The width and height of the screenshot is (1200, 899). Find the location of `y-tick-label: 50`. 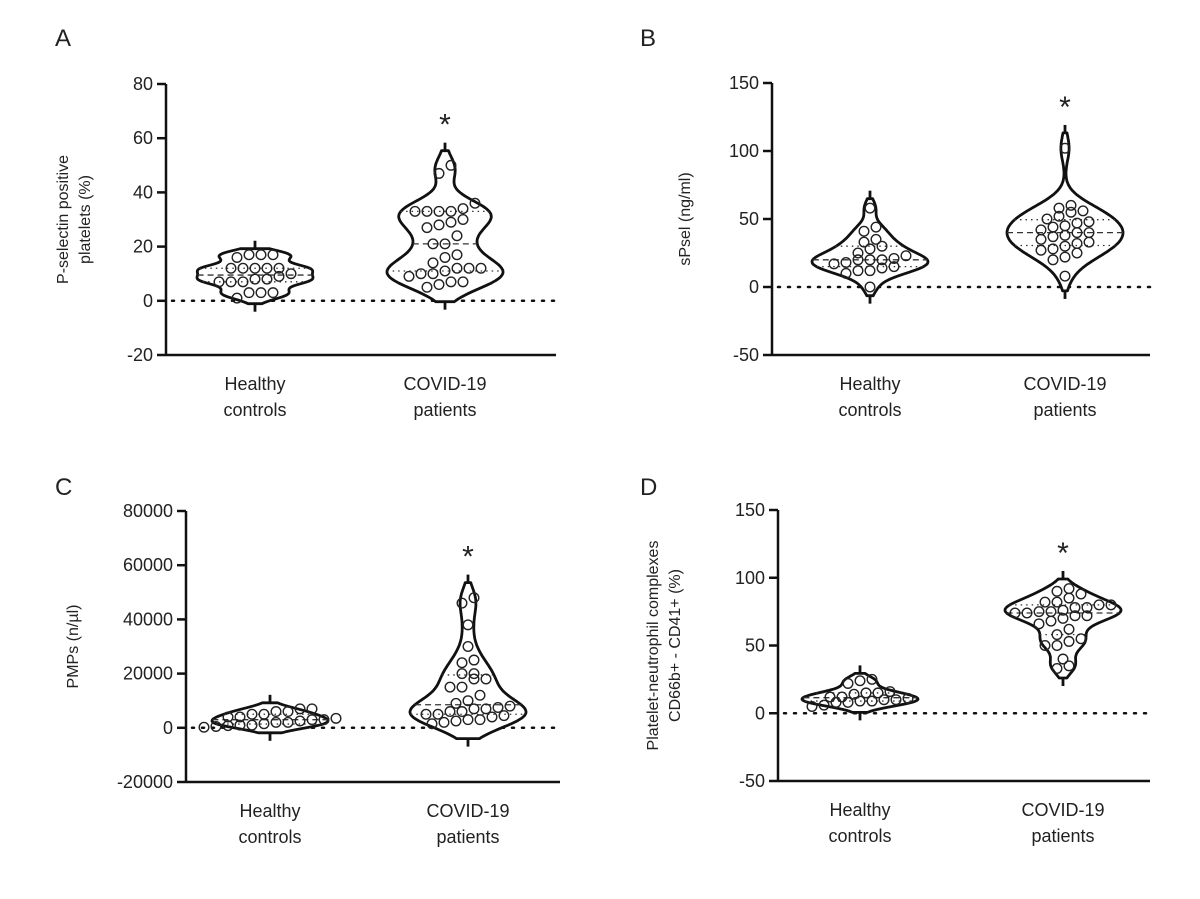

y-tick-label: 50 is located at coordinates (749, 219).